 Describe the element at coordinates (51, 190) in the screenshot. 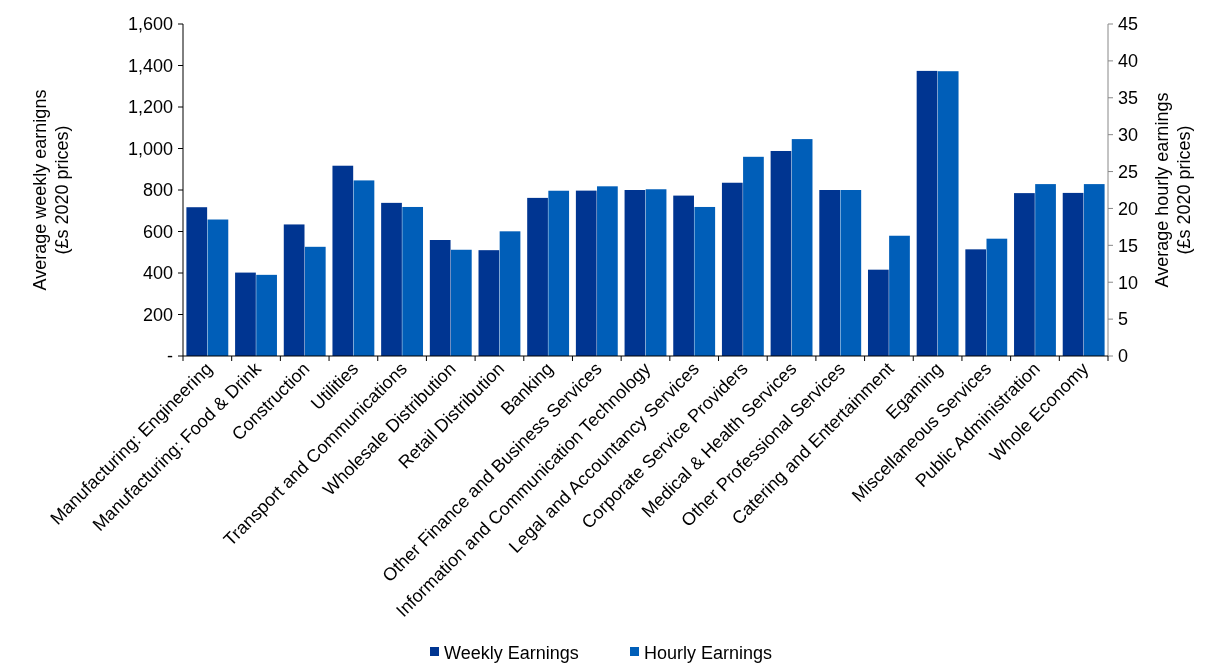

I see `y-axis-title: Average weekly earnigns (£s 2020 prices)` at that location.